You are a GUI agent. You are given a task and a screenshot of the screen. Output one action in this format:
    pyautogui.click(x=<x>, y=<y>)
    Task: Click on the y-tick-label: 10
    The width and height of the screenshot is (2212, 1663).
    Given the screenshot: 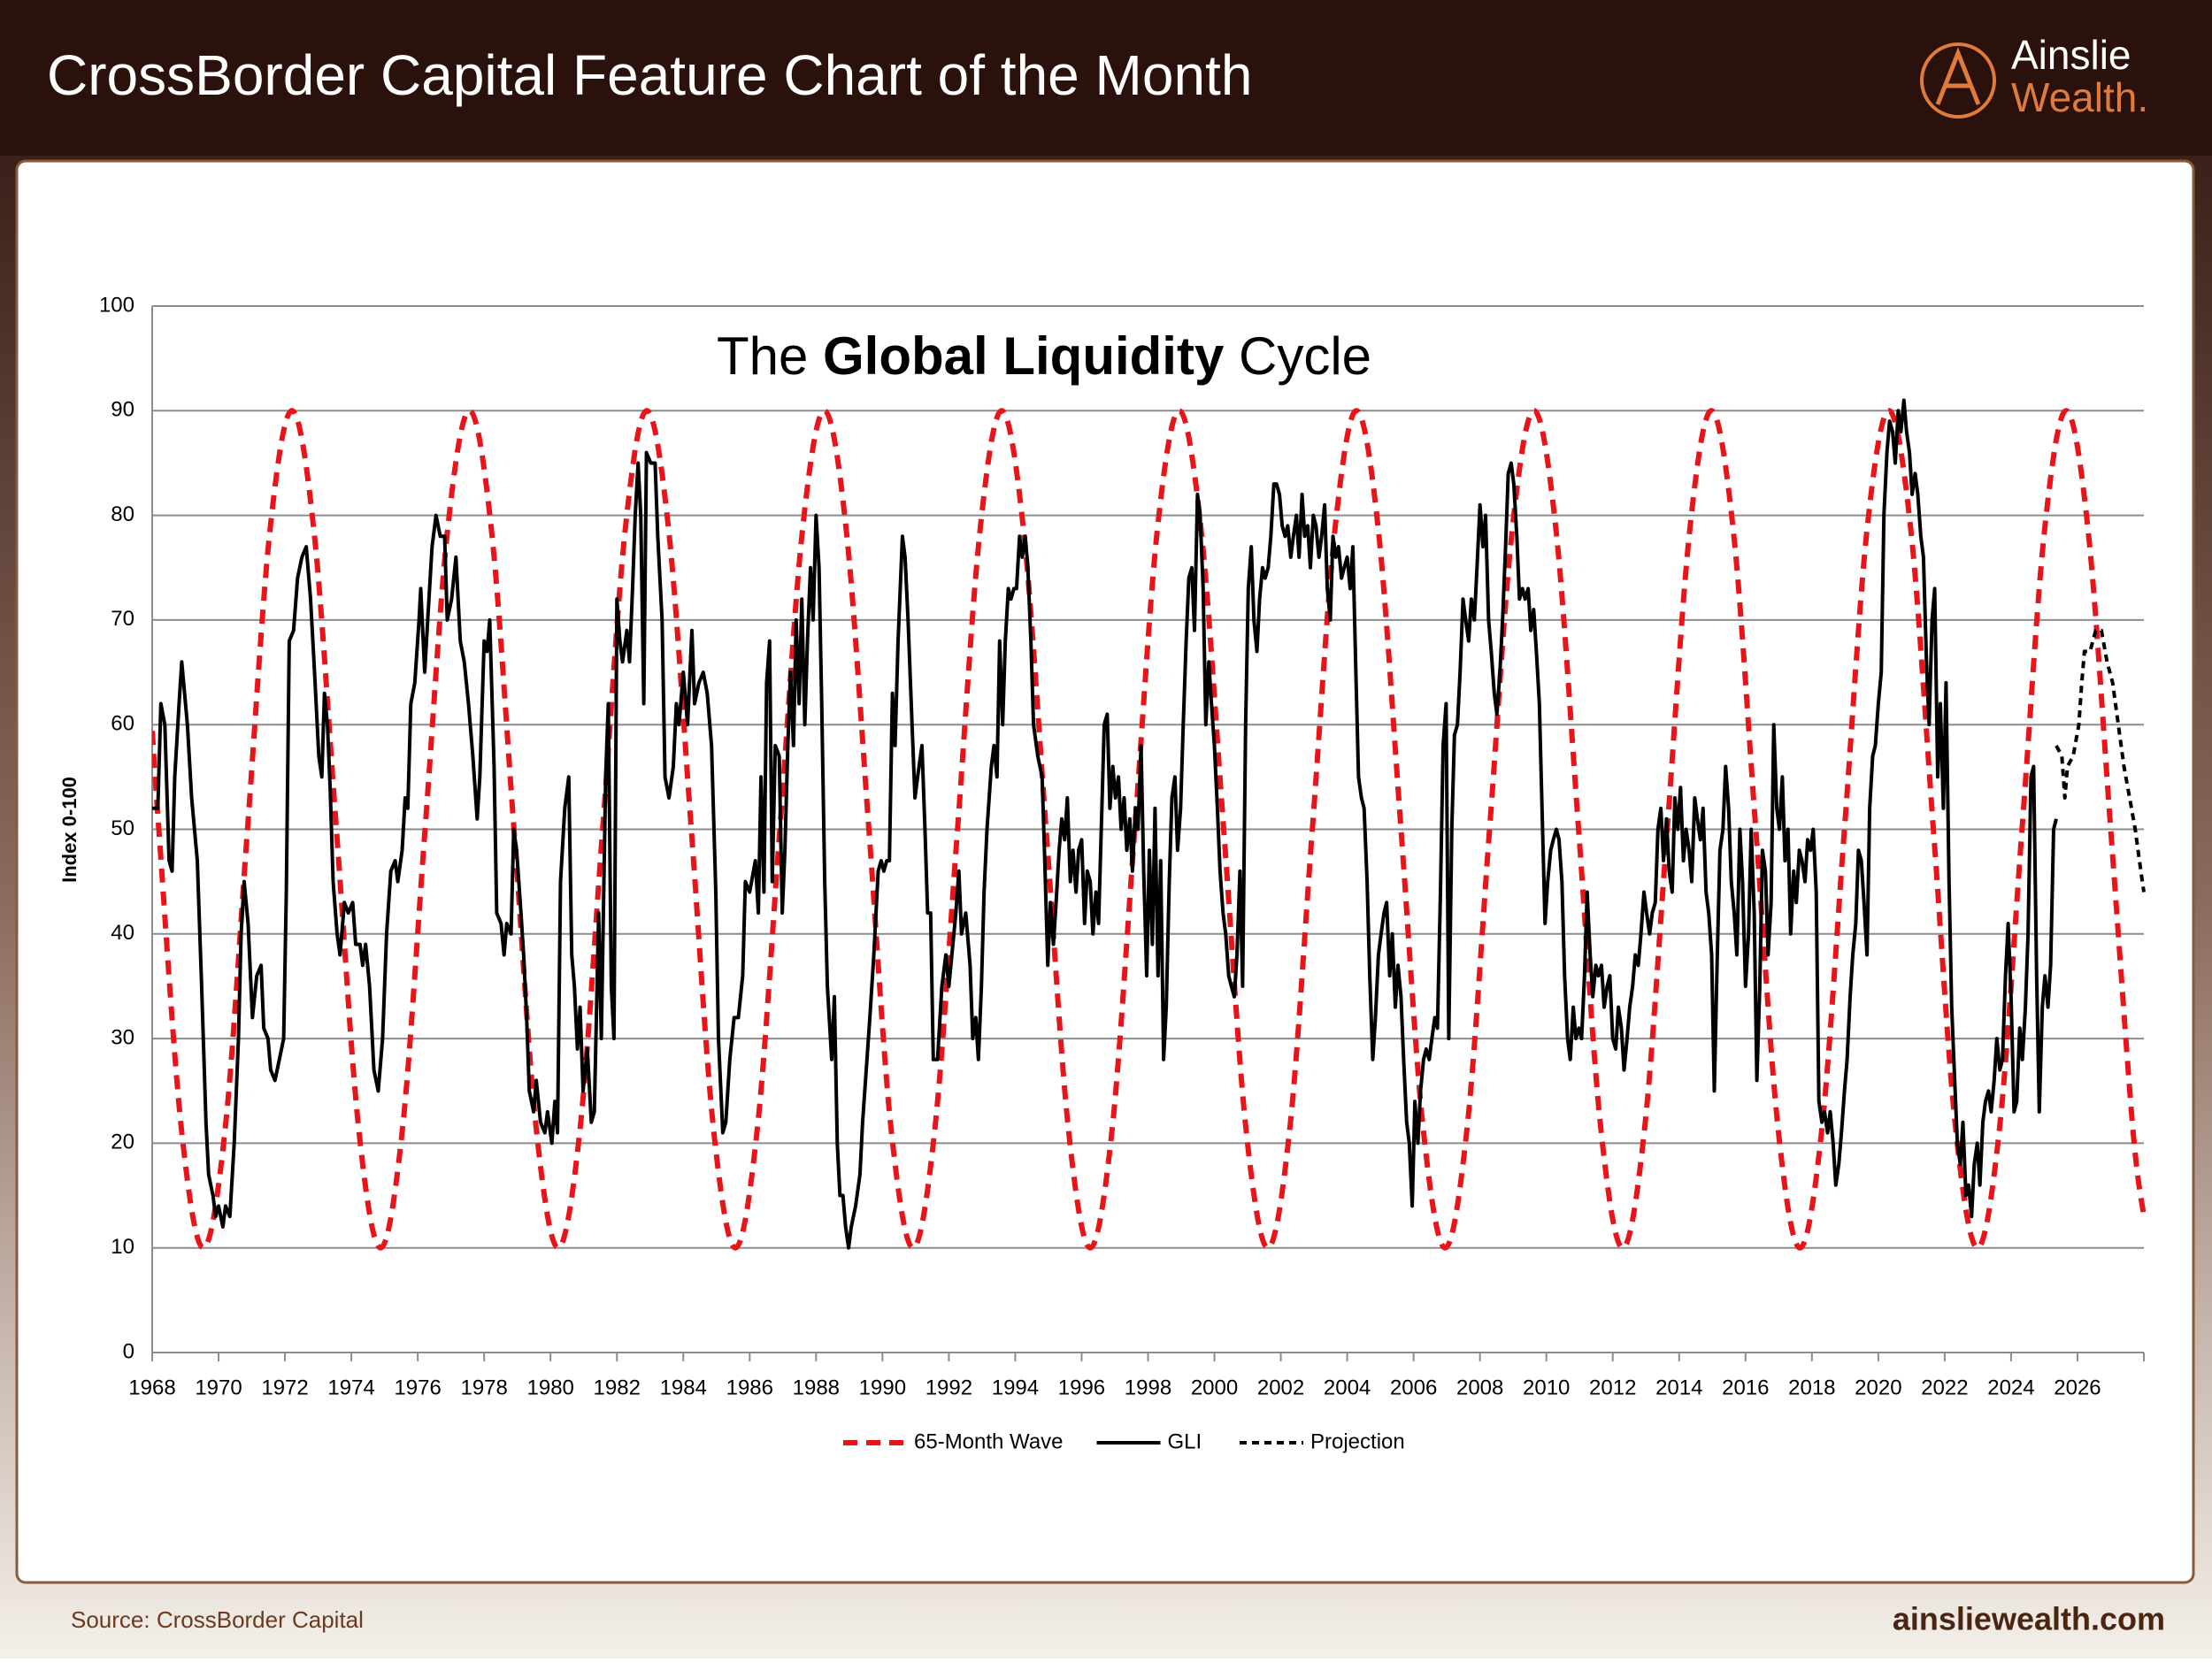 What is the action you would take?
    pyautogui.click(x=123, y=1247)
    